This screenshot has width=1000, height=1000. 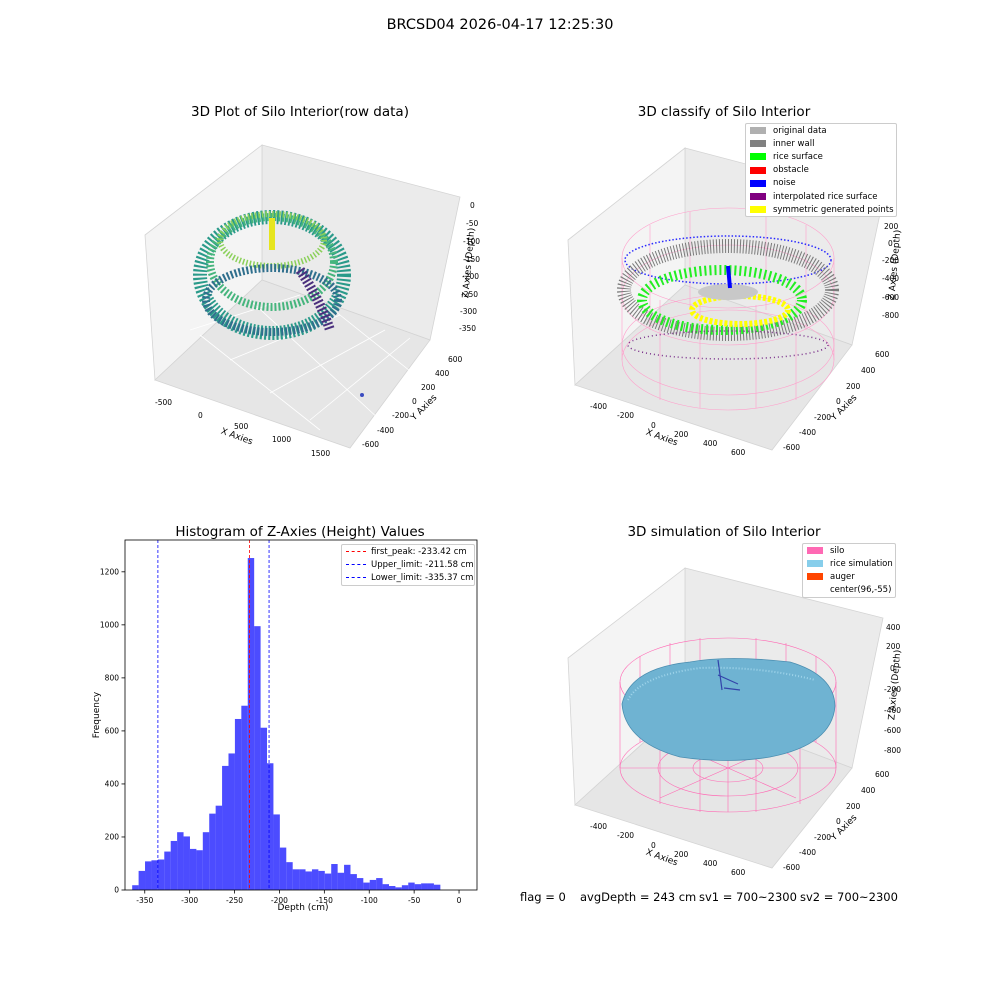 What do you see at coordinates (821, 183) in the screenshot?
I see `legend-entry-noise: noise` at bounding box center [821, 183].